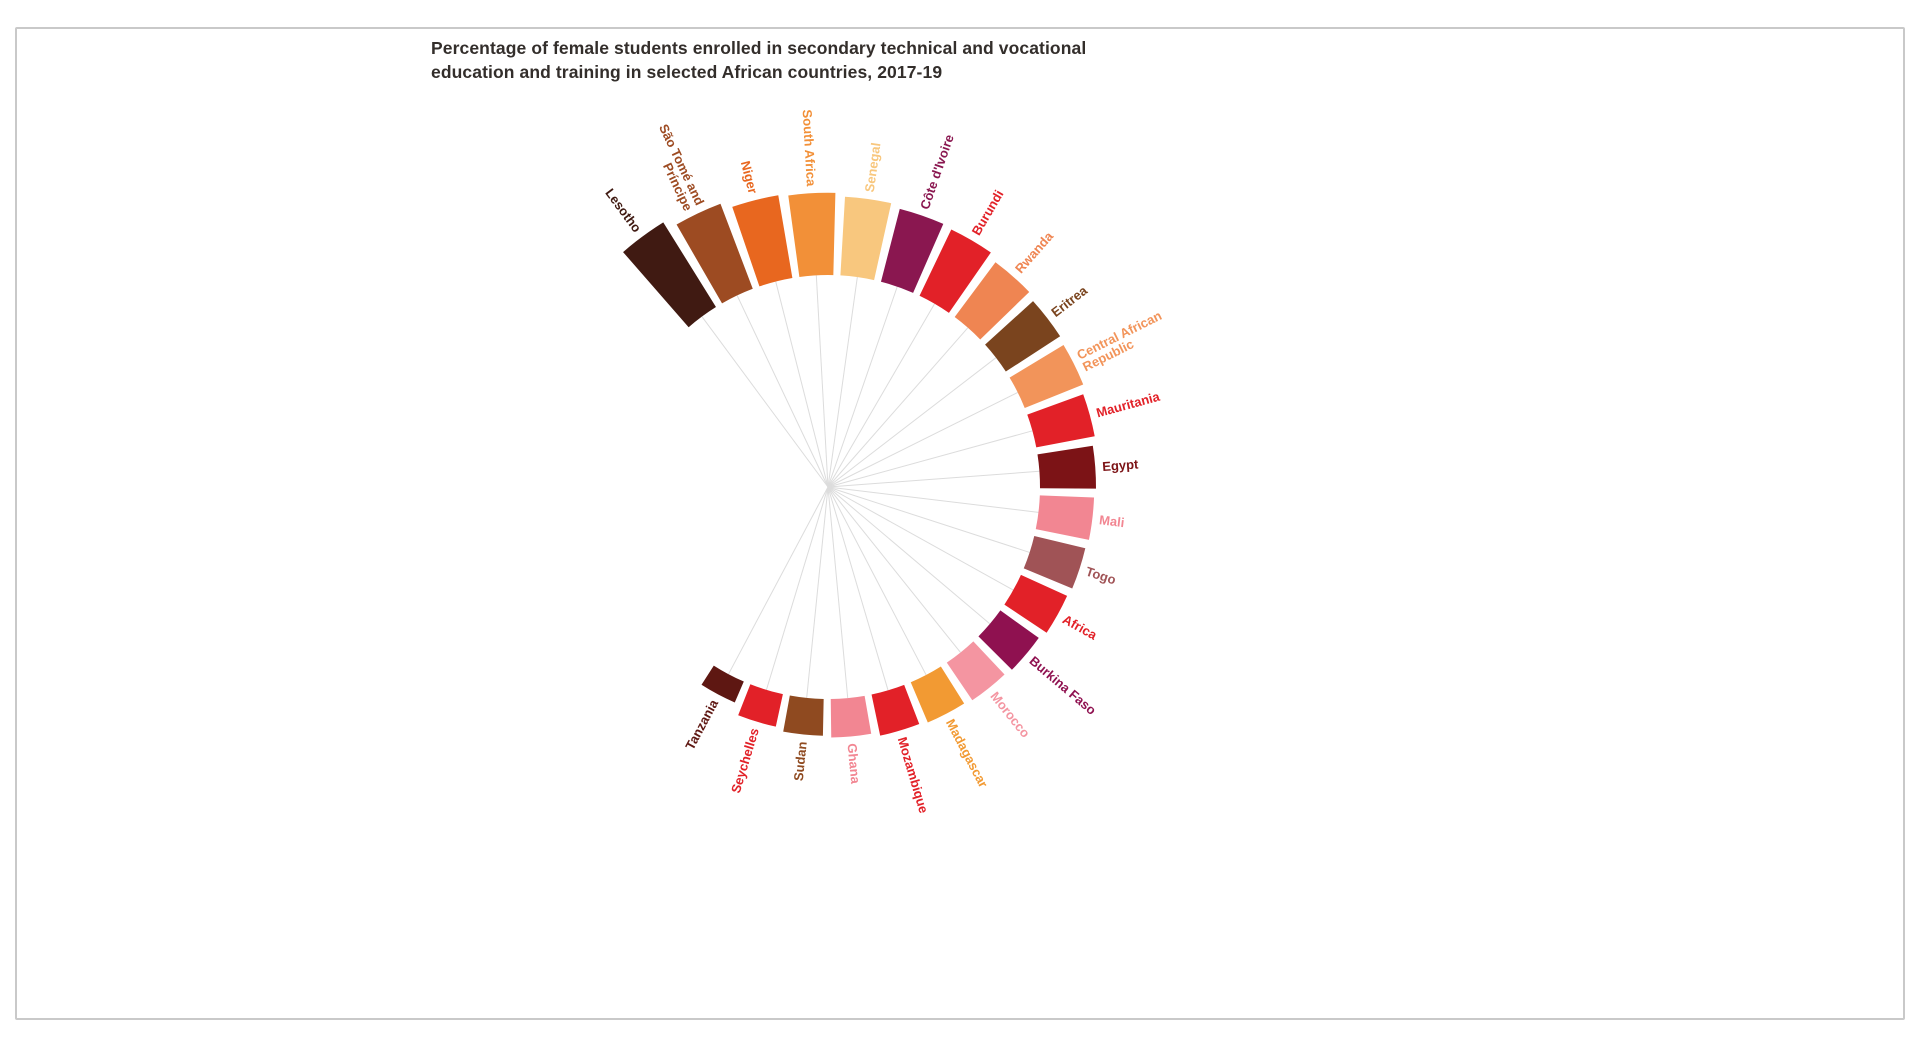 Image resolution: width=1920 pixels, height=1047 pixels. Describe the element at coordinates (873, 167) in the screenshot. I see `bar-label: Senegal` at that location.